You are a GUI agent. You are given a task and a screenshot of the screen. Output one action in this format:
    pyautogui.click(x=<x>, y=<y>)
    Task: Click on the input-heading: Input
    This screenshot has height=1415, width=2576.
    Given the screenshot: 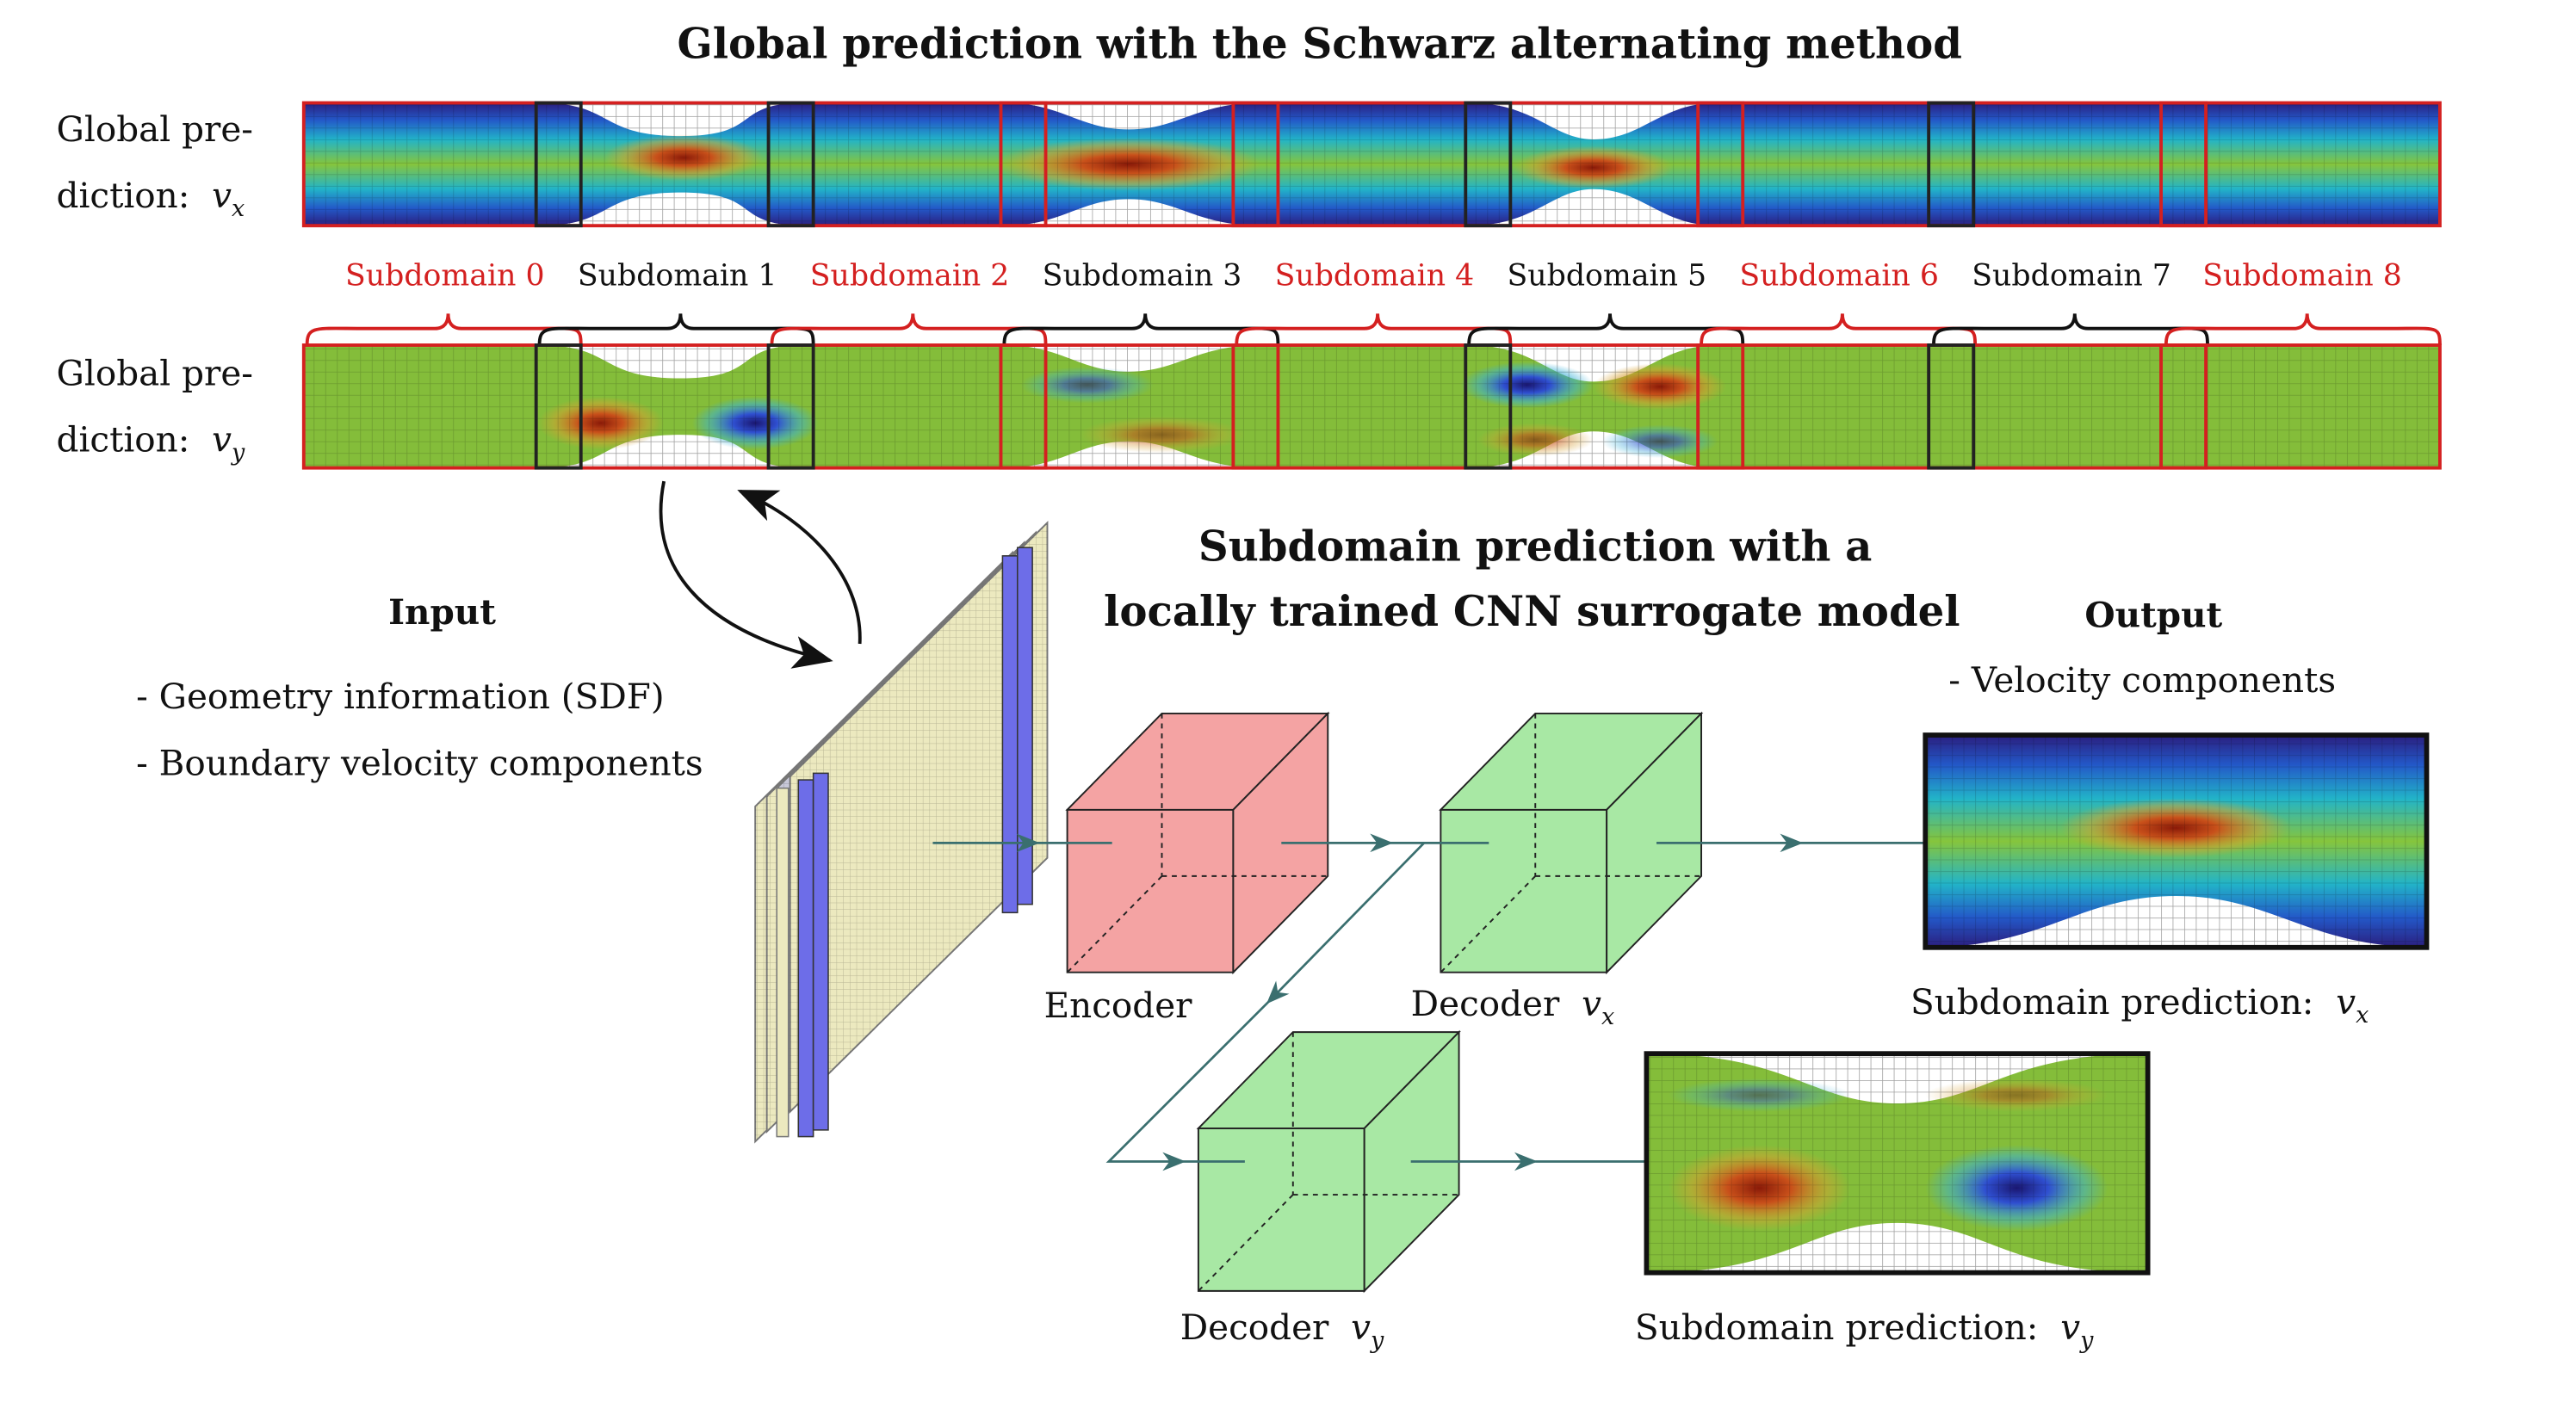 What is the action you would take?
    pyautogui.click(x=442, y=612)
    